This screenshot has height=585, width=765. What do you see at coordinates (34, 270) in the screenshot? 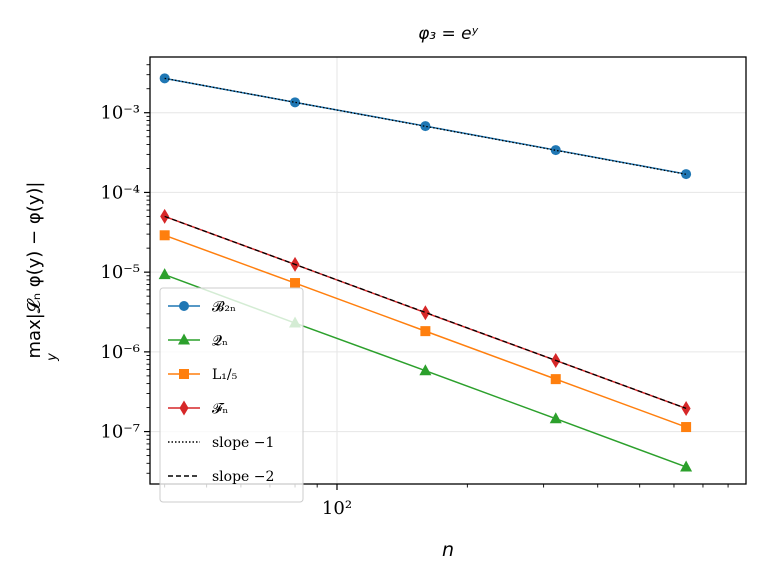
I see `y-axis-label-text: max|𝓛ₙ φ(y) − φ(y)|` at bounding box center [34, 270].